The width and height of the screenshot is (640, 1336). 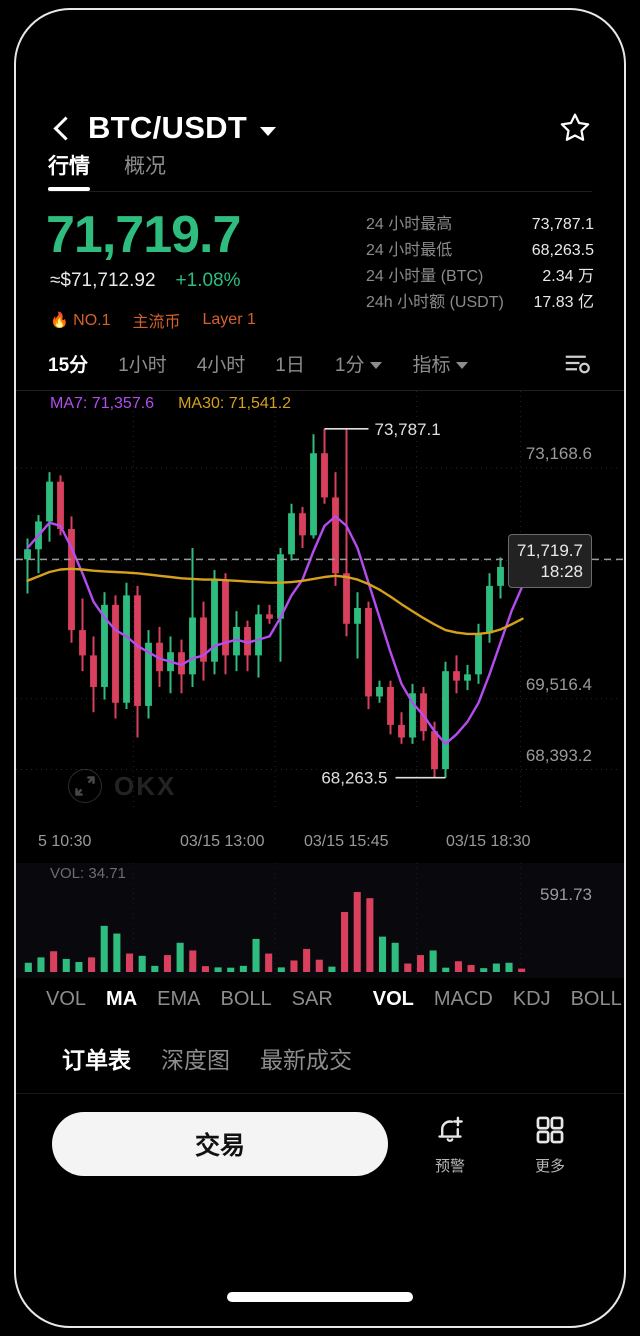 What do you see at coordinates (480, 251) in the screenshot?
I see `stat-row-low: 24 小时最低 68,263.5` at bounding box center [480, 251].